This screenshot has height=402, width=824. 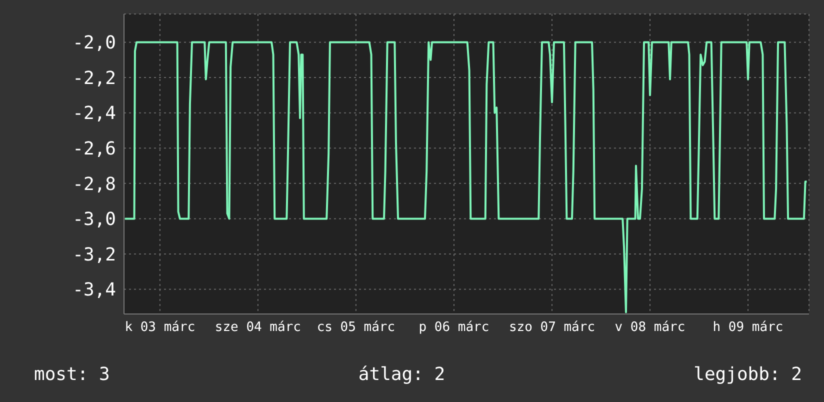 I want to click on x-tick-label: v 08 márc, so click(x=650, y=328).